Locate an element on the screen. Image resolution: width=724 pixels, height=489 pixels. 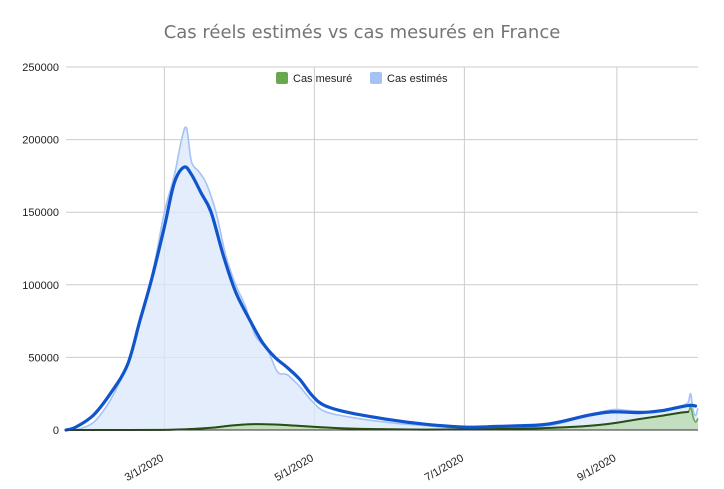
x-tick-label: 7/1/2020 is located at coordinates (444, 468).